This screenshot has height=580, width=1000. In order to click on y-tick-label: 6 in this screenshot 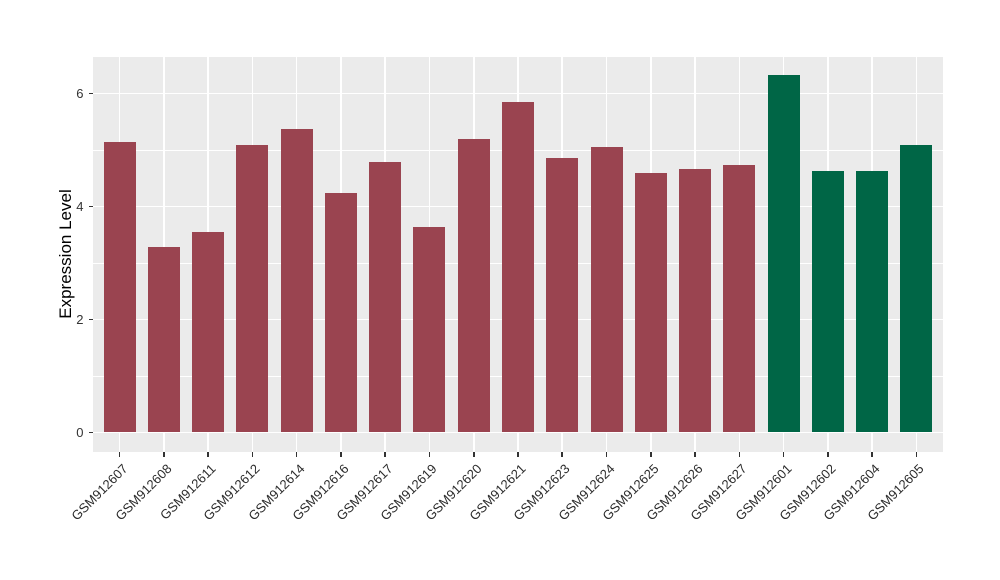, I will do `click(80, 93)`.